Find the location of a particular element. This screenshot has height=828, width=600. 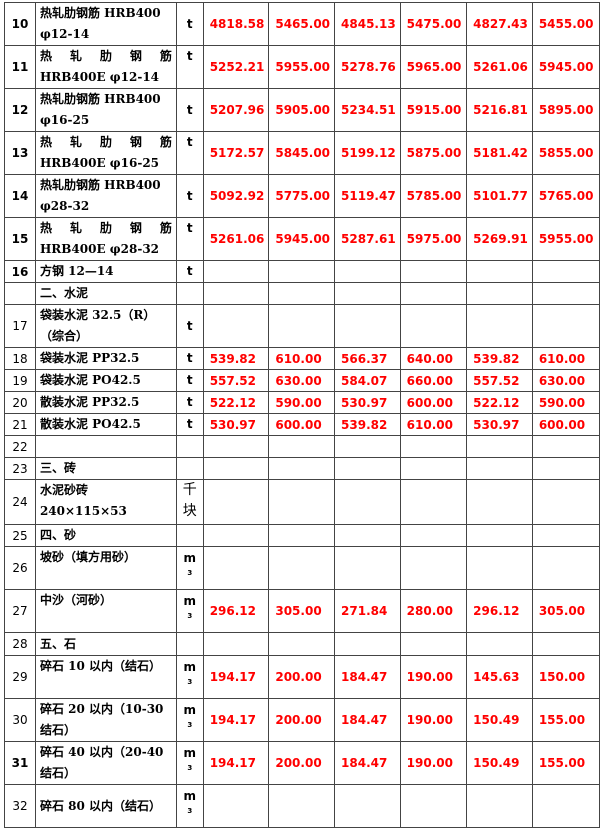

item-name: 三、砖 is located at coordinates (105, 468).